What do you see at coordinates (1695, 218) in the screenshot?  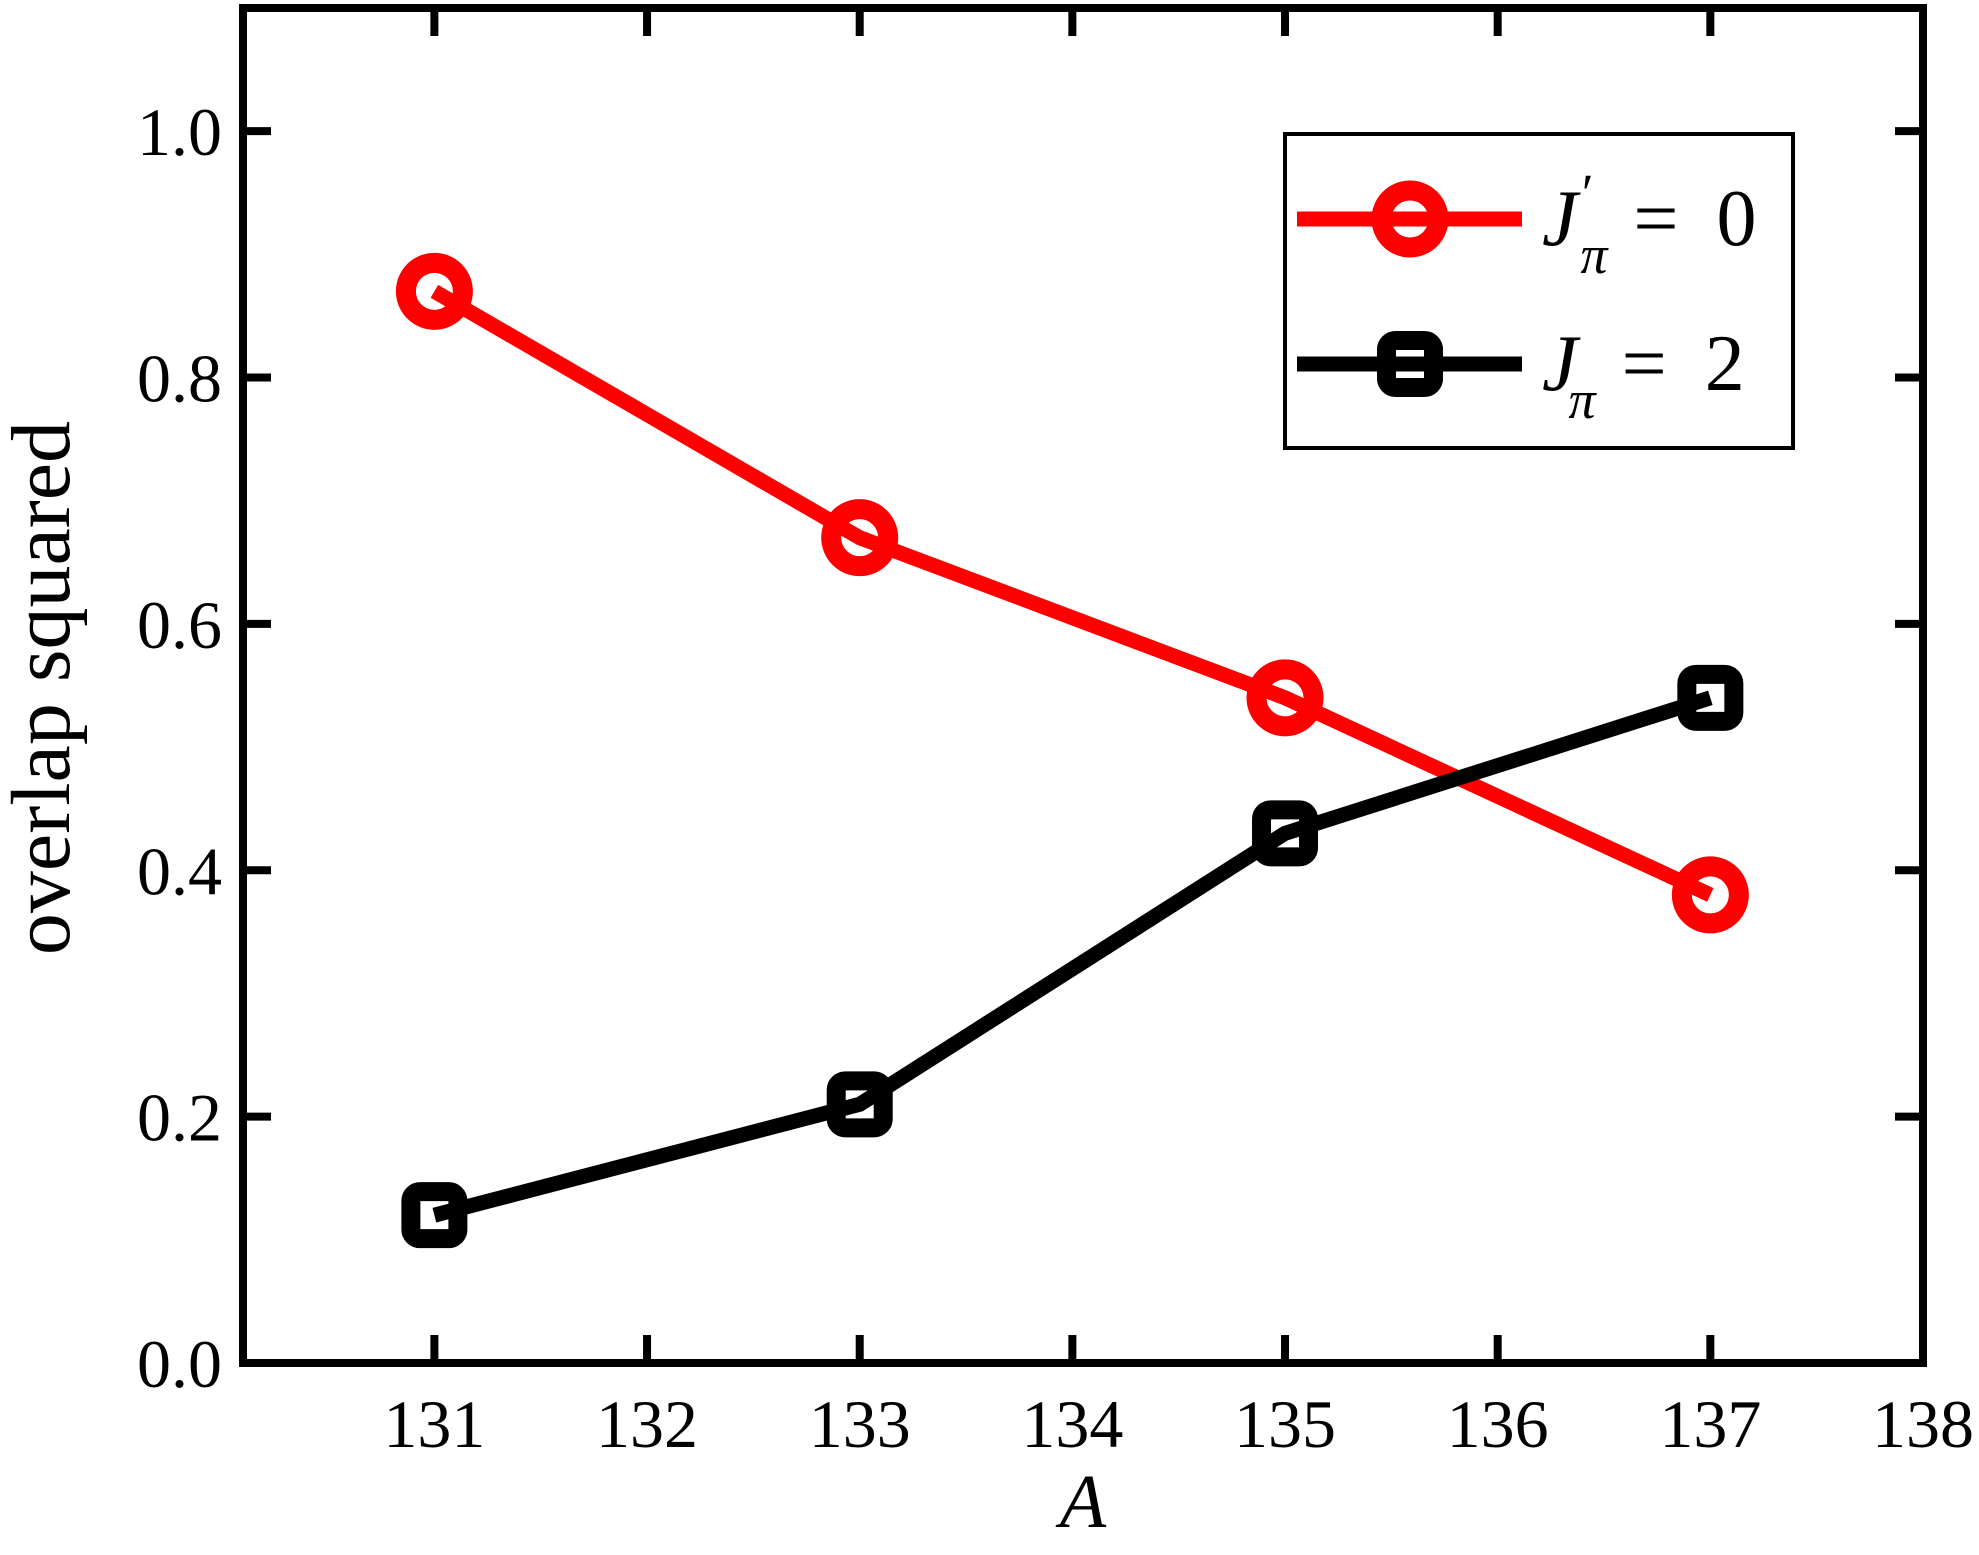 I see `legend-value: = 0` at bounding box center [1695, 218].